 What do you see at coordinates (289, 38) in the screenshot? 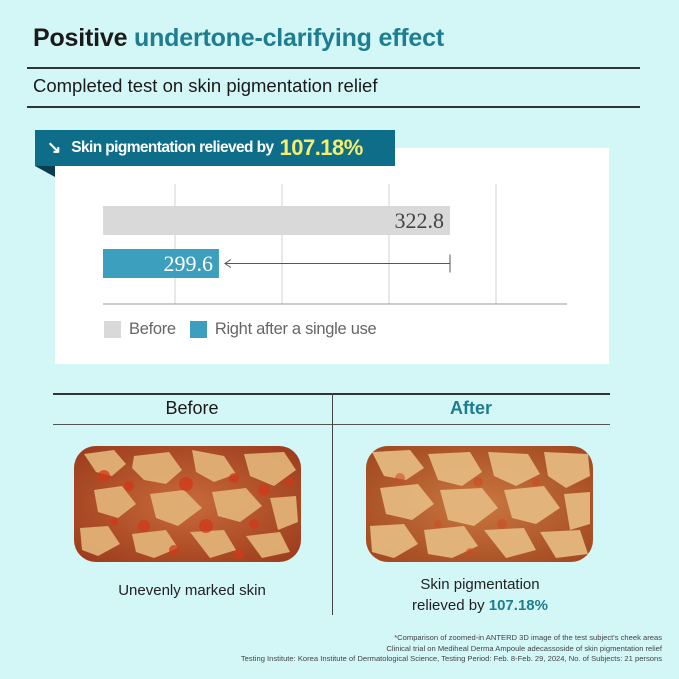
I see `title-accent: undertone-clarifying effect` at bounding box center [289, 38].